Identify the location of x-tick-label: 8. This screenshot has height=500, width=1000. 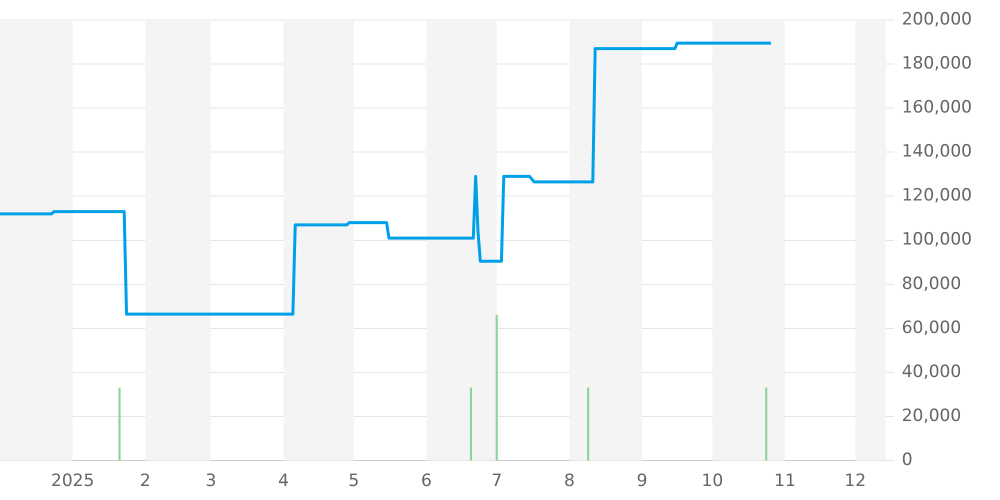
(569, 481).